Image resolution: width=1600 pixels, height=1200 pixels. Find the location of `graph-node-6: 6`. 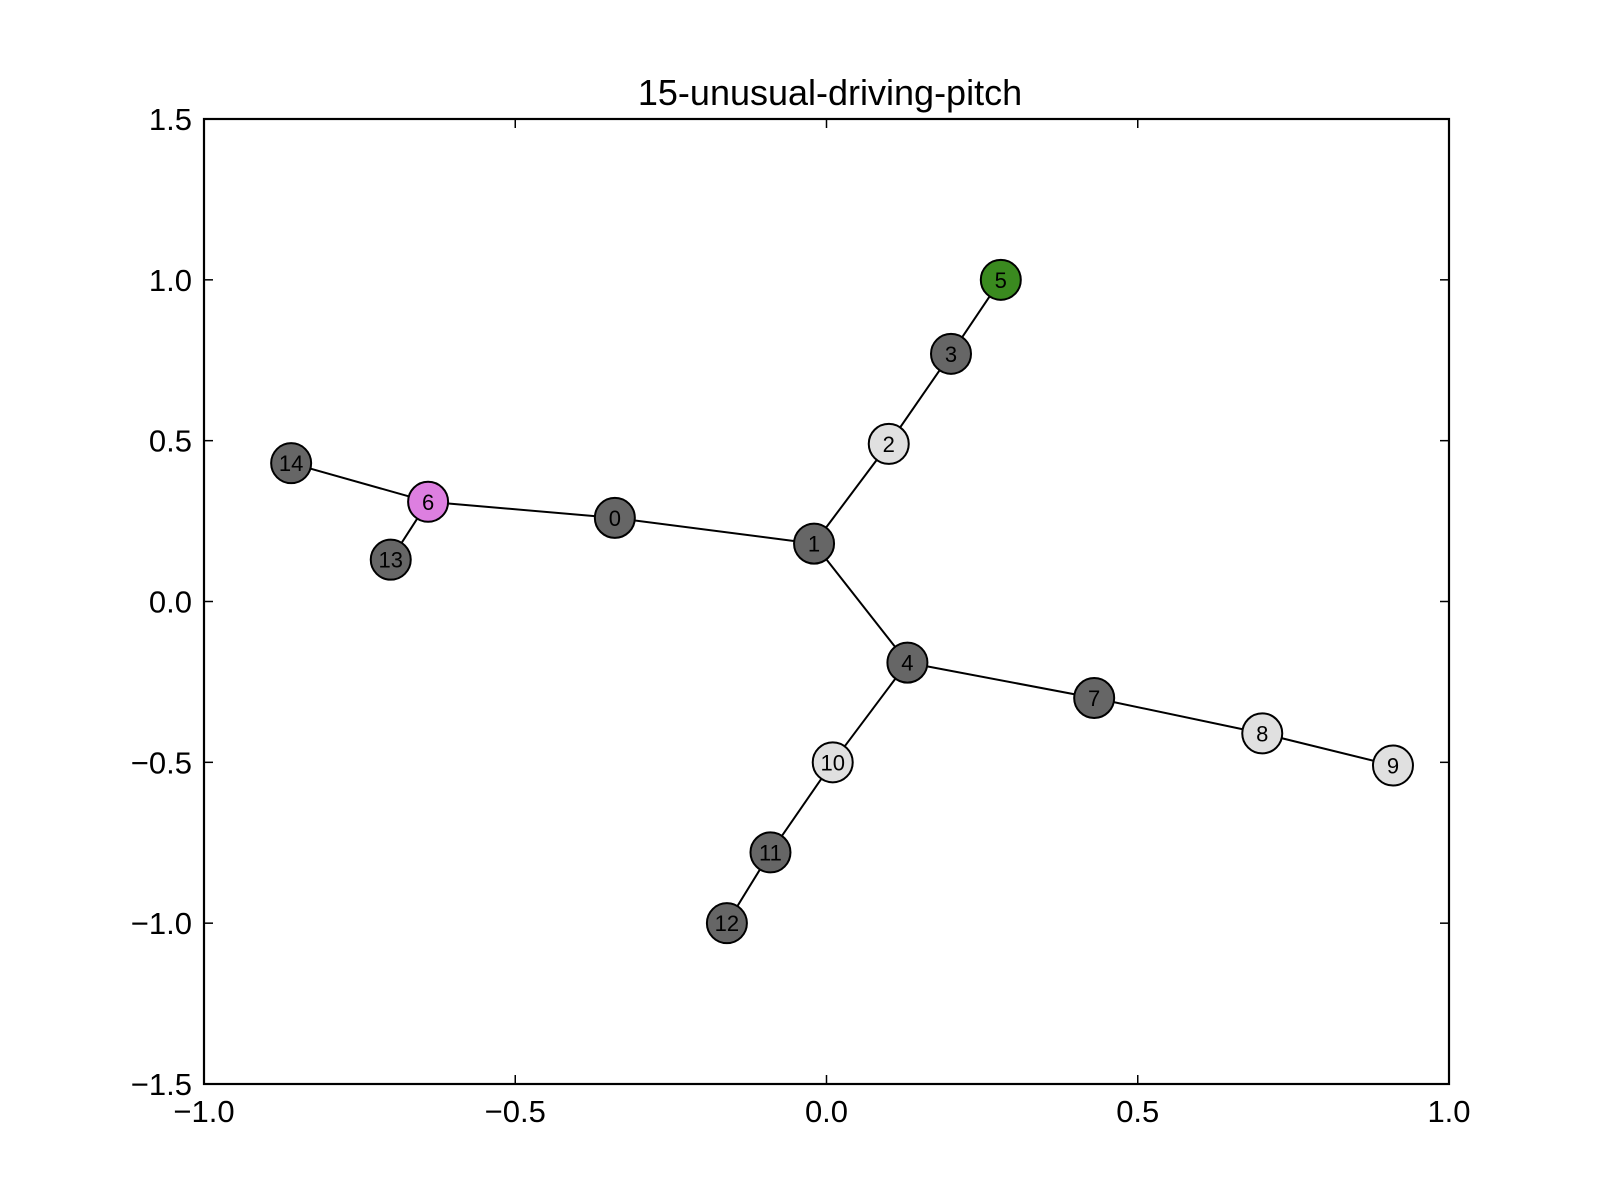

graph-node-6: 6 is located at coordinates (428, 501).